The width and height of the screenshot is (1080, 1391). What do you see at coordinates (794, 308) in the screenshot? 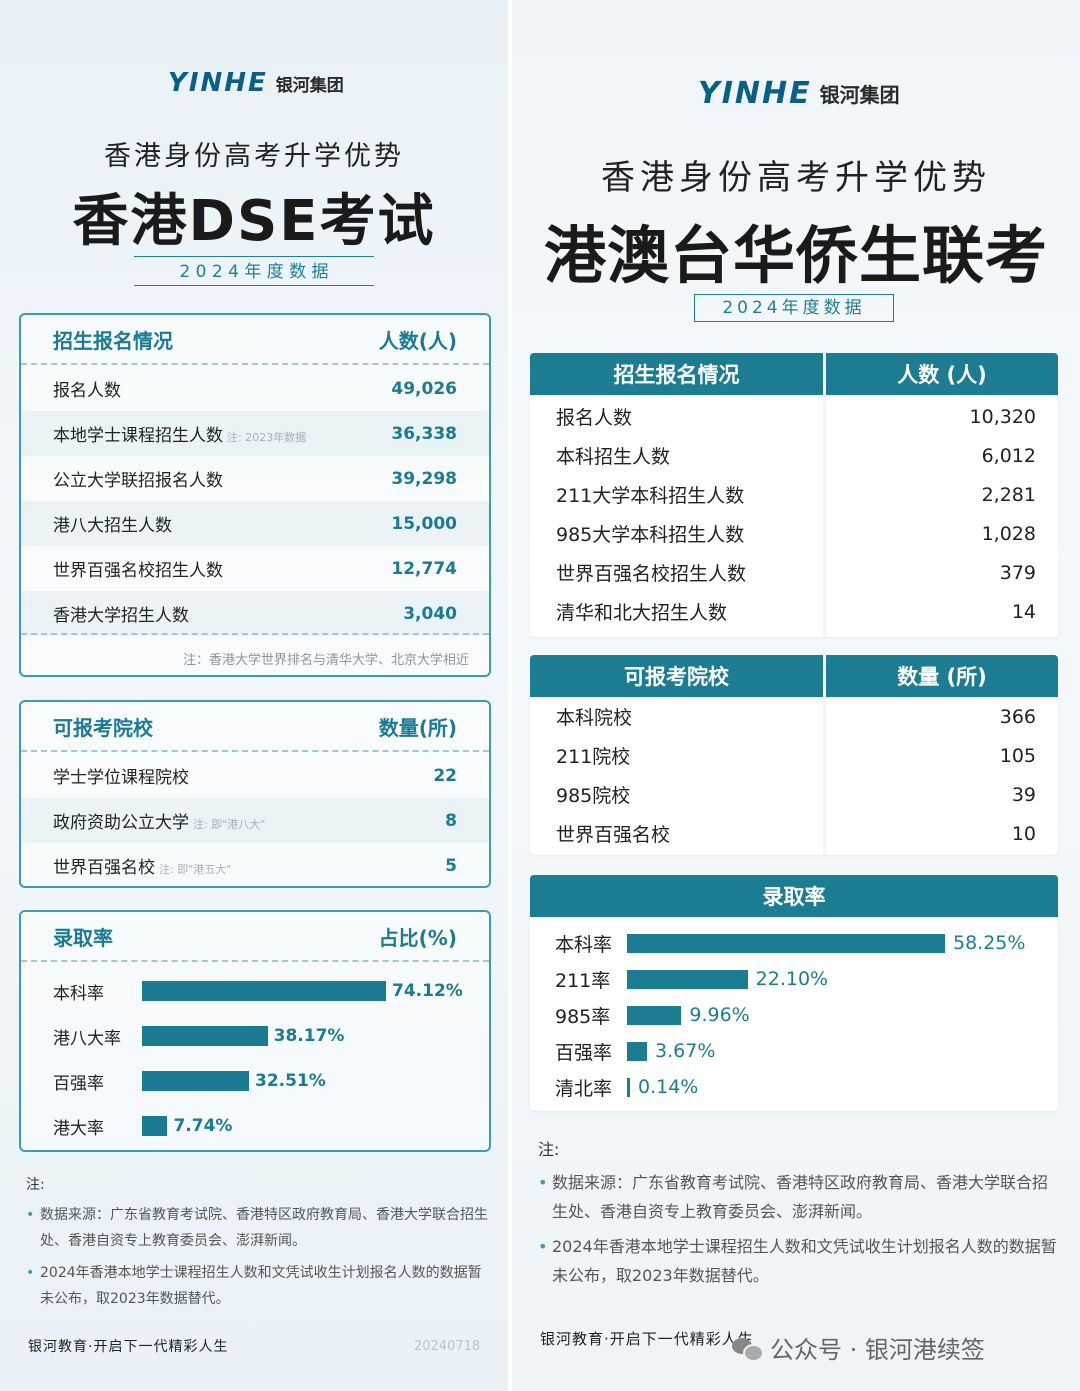
I see `right-year-label: 2024年度数据` at bounding box center [794, 308].